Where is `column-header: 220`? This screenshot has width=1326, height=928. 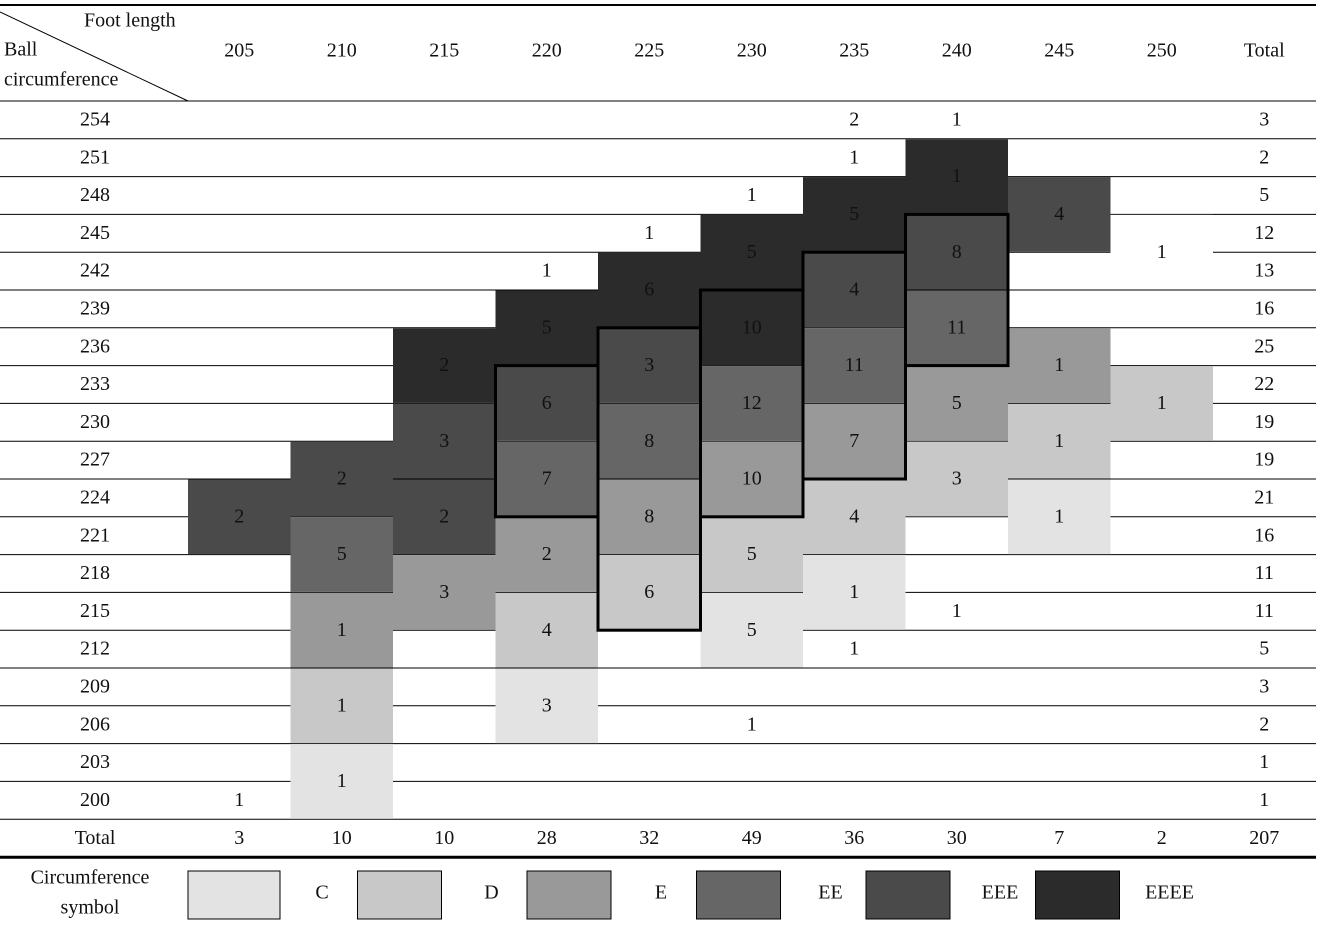
column-header: 220 is located at coordinates (547, 51).